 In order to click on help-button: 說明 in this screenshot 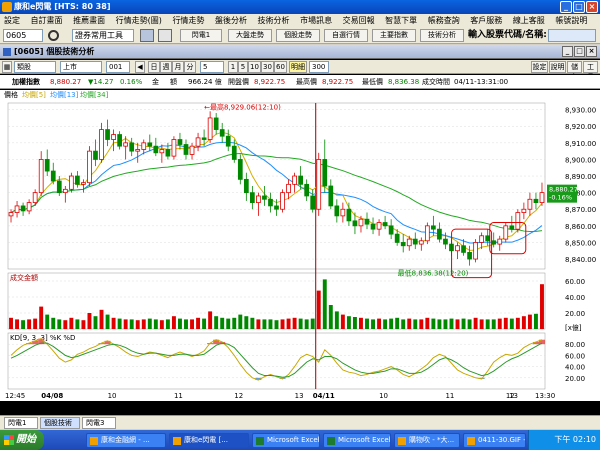, I will do `click(557, 67)`.